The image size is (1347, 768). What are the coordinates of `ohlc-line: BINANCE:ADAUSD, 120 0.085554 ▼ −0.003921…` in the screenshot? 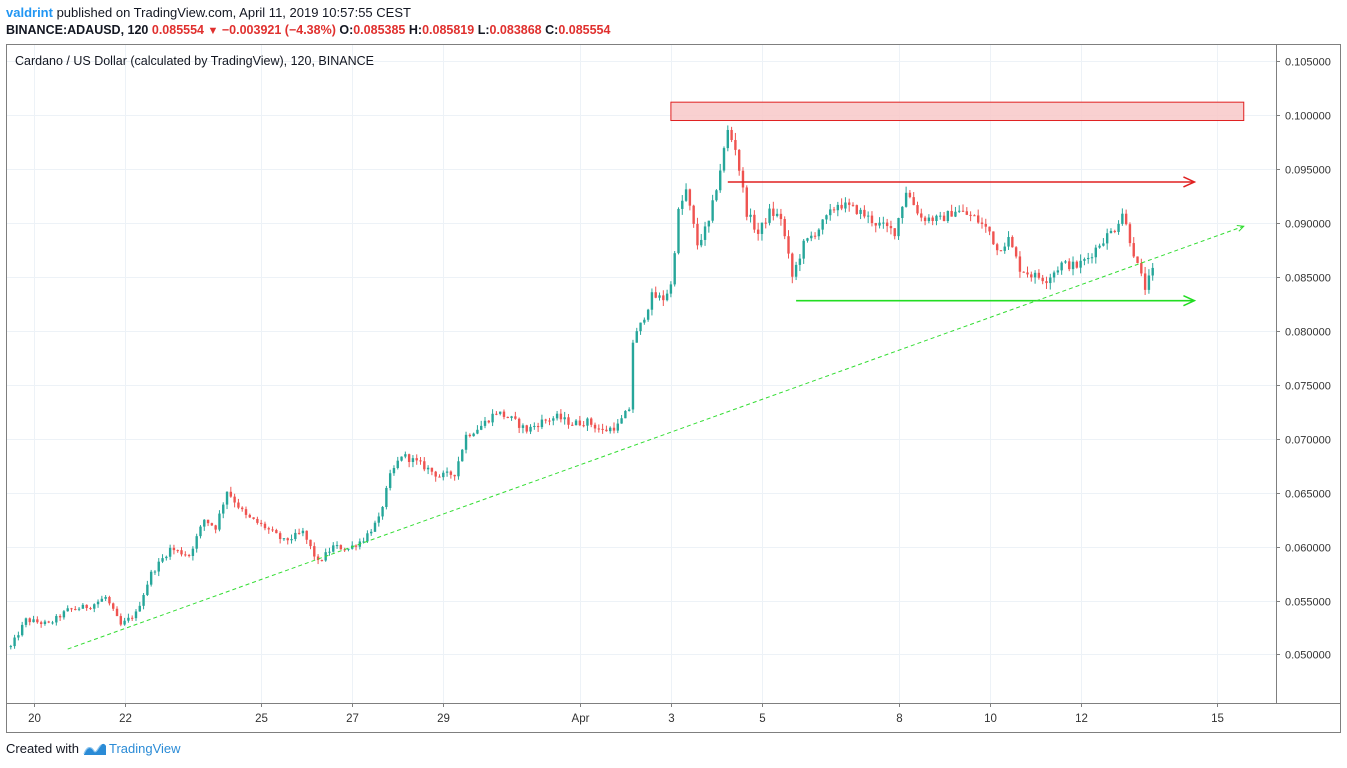 It's located at (308, 30).